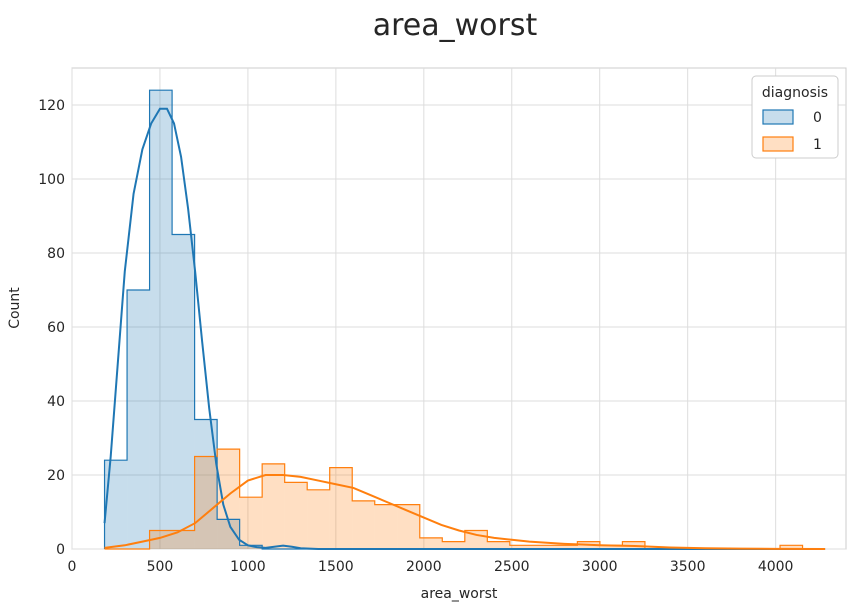  What do you see at coordinates (424, 567) in the screenshot?
I see `x-tick-label: 2000` at bounding box center [424, 567].